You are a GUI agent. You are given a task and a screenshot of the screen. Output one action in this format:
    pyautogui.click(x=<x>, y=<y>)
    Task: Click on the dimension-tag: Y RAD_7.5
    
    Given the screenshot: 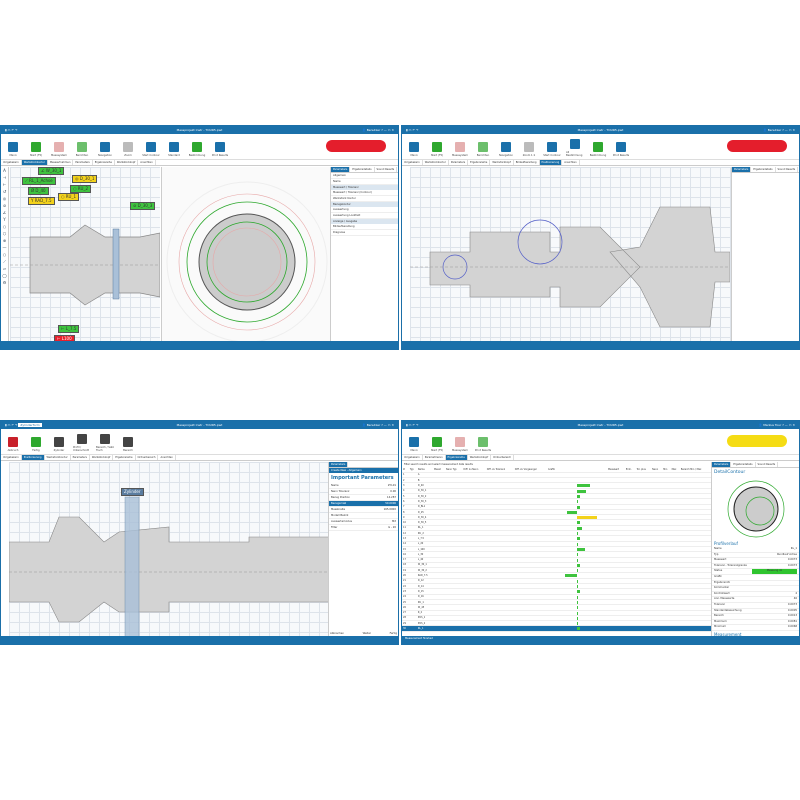 What is the action you would take?
    pyautogui.click(x=41, y=201)
    